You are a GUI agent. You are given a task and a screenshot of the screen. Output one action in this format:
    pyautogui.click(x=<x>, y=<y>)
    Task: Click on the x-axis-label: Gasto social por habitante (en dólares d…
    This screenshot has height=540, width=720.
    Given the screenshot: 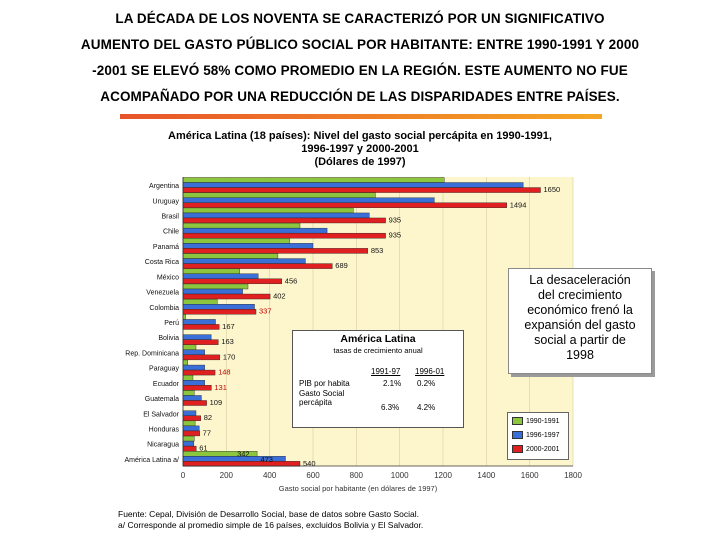 What is the action you would take?
    pyautogui.click(x=358, y=488)
    